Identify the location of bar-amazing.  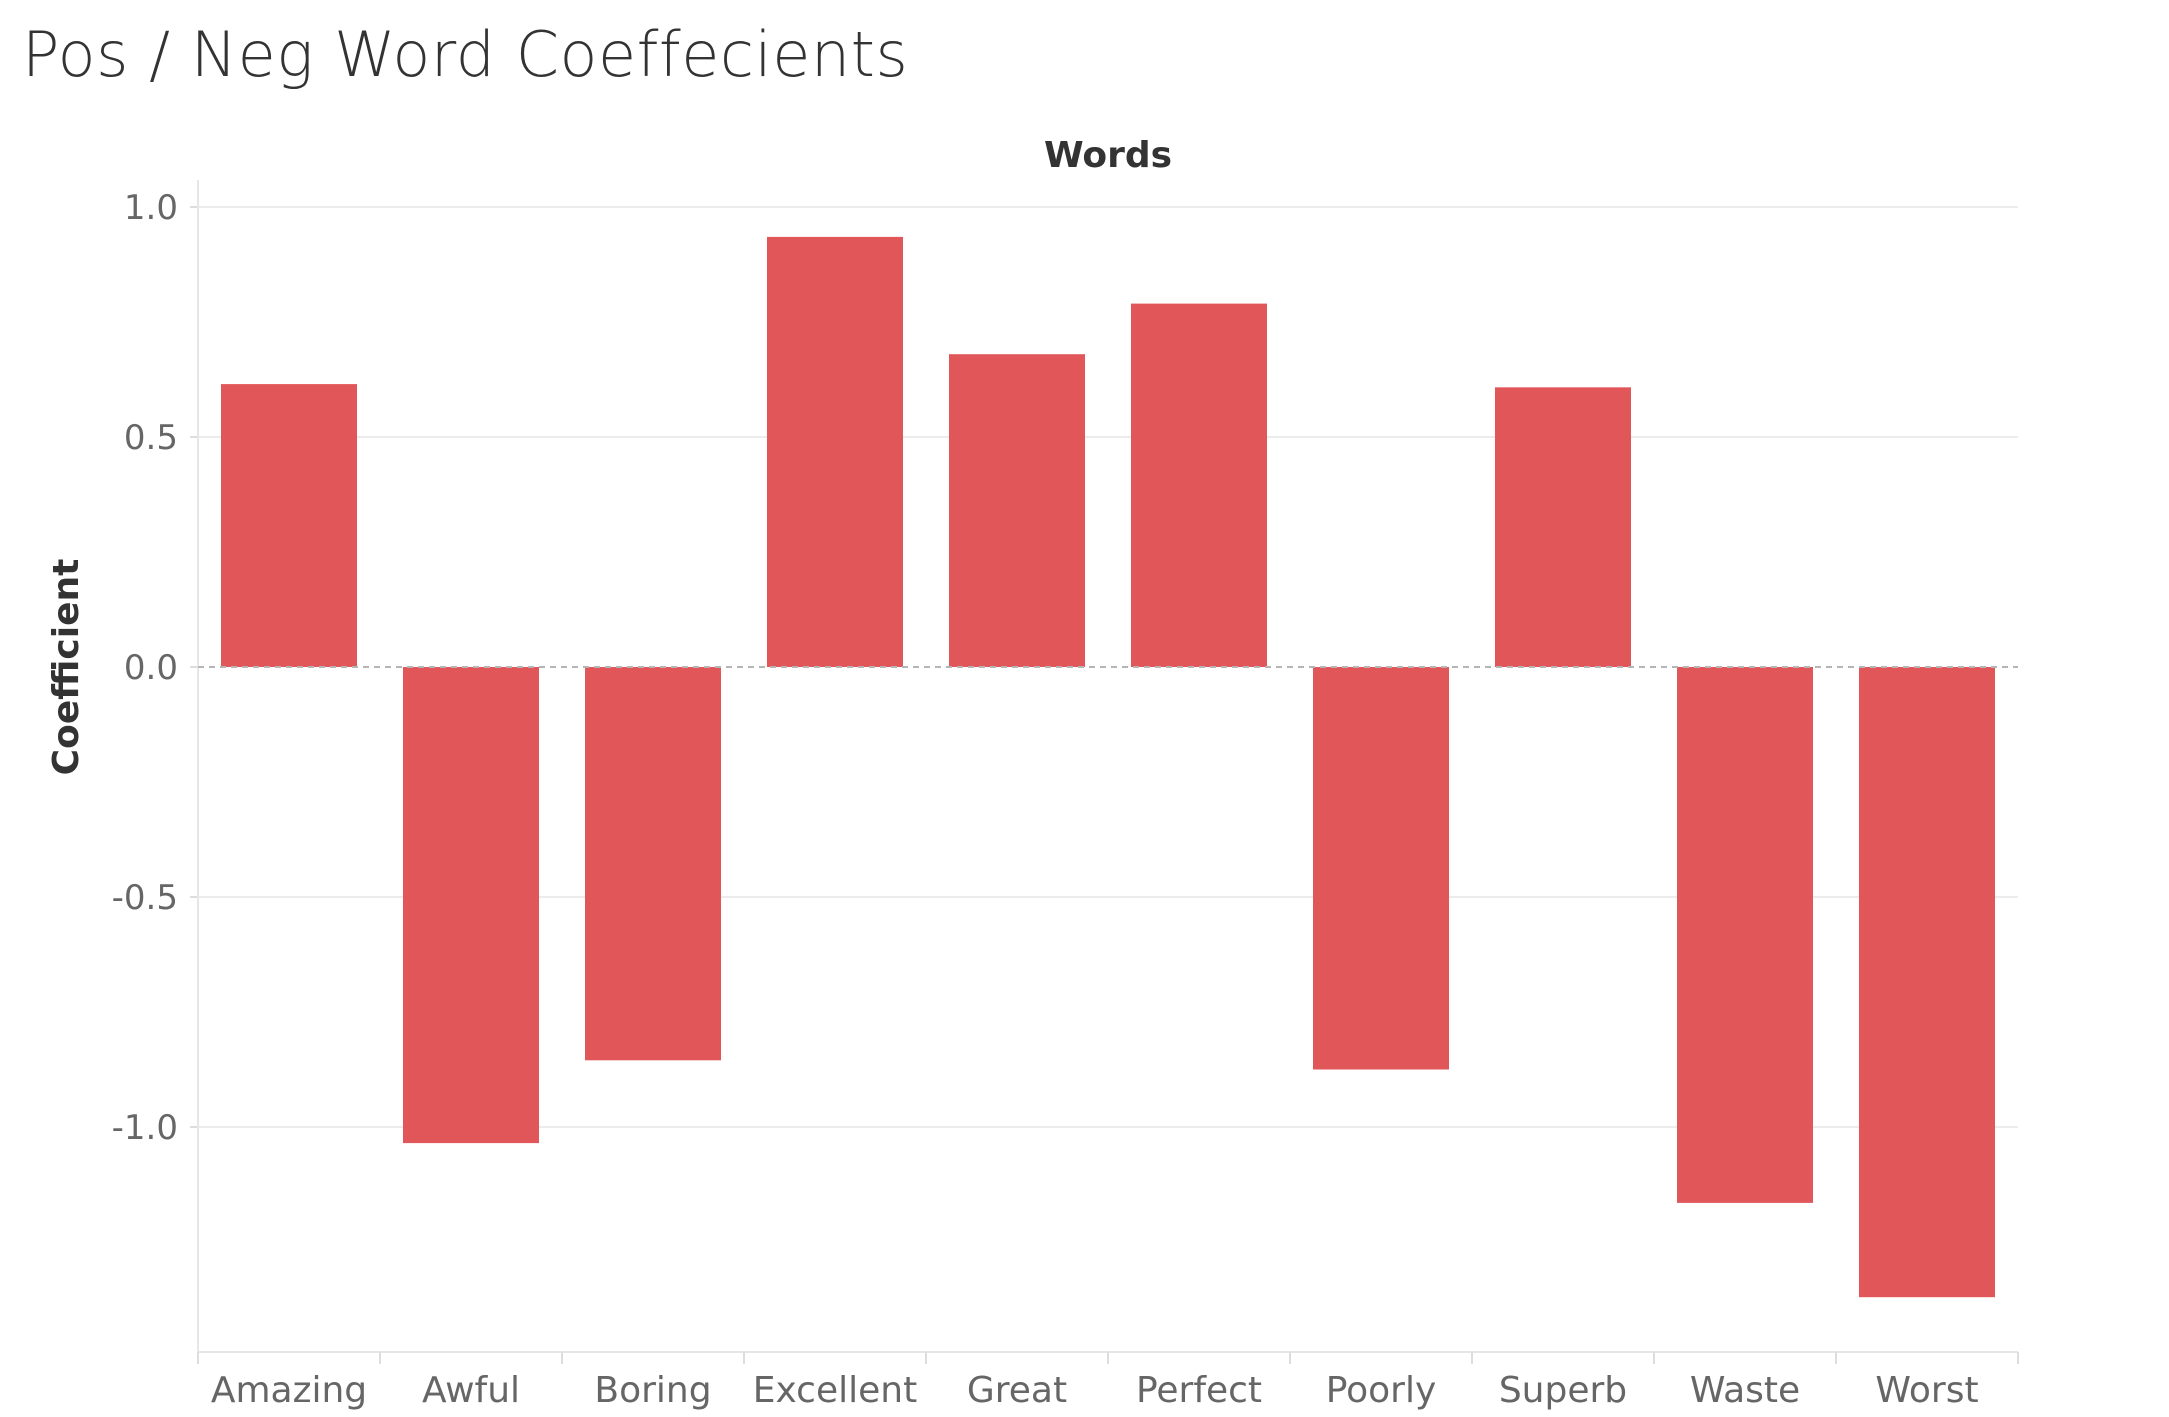
(289, 525).